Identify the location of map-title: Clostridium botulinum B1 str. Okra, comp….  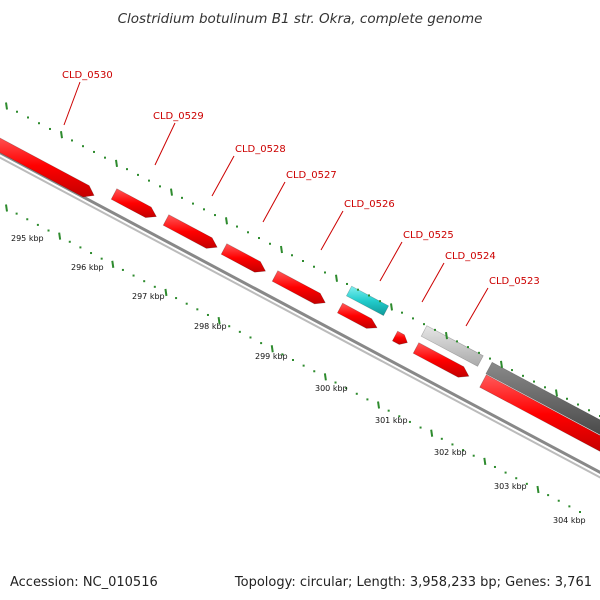
(300, 19).